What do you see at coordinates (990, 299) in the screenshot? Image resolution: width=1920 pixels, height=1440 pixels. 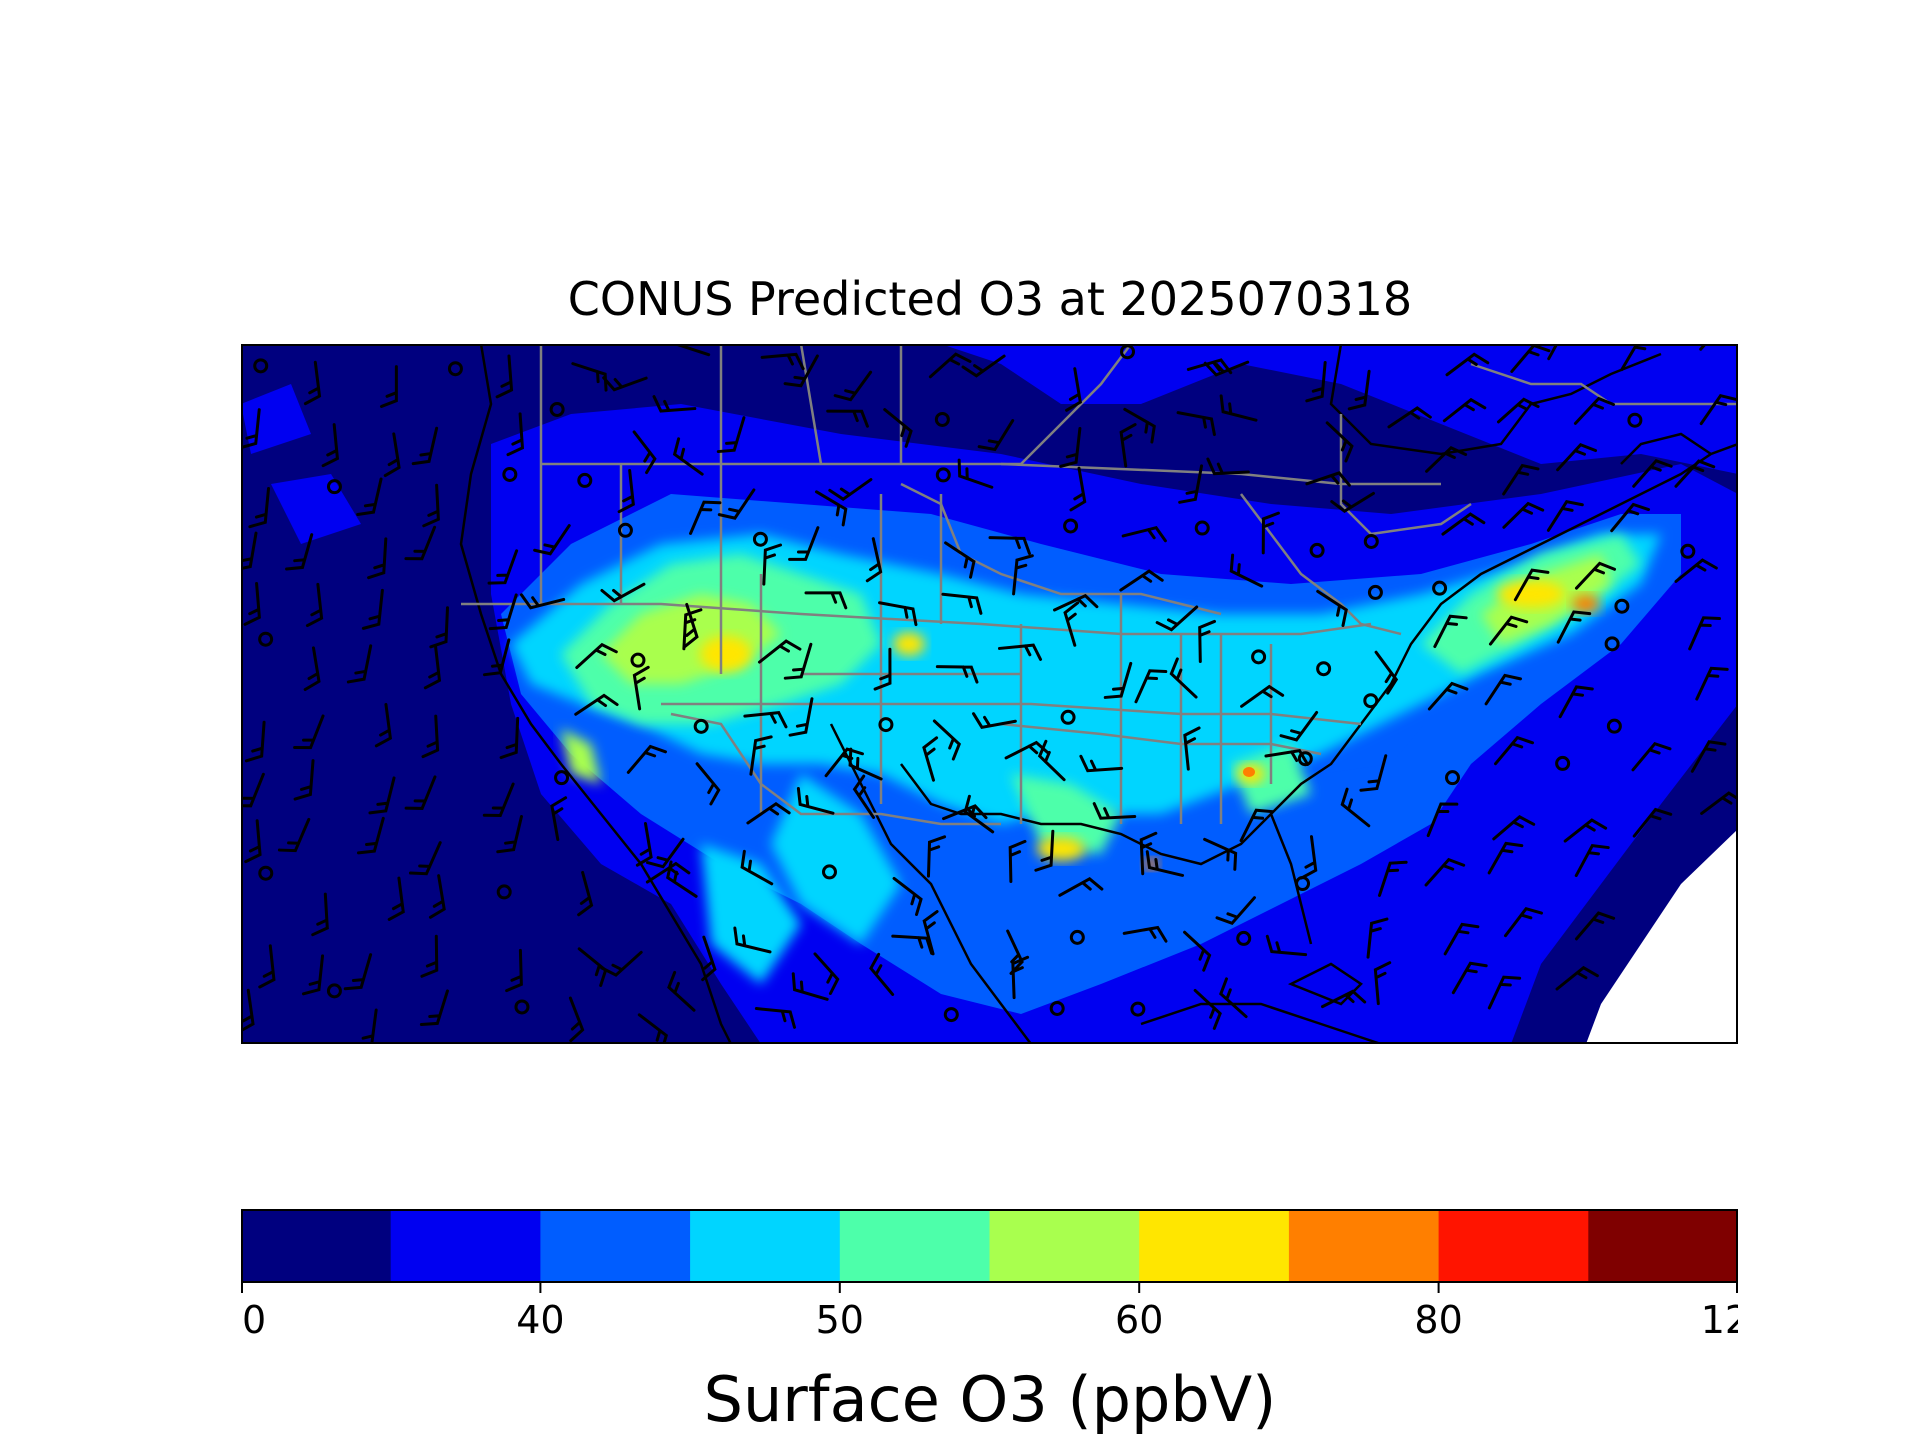 I see `map-title: CONUS Predicted O3 at 2025070318` at bounding box center [990, 299].